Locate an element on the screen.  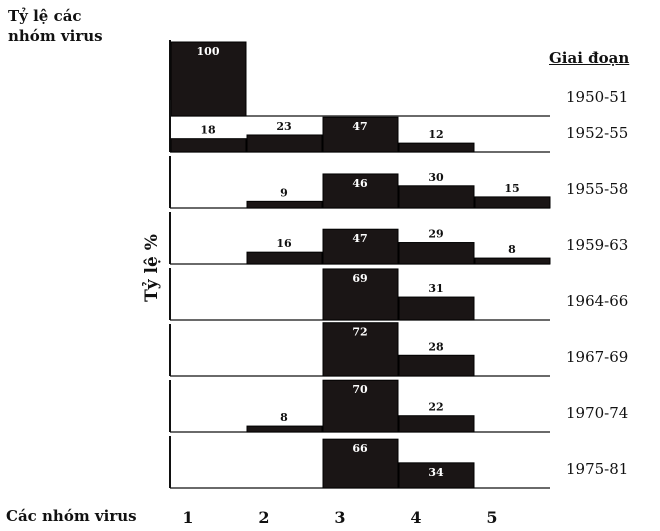
bar-value-label: 66 is located at coordinates (360, 448).